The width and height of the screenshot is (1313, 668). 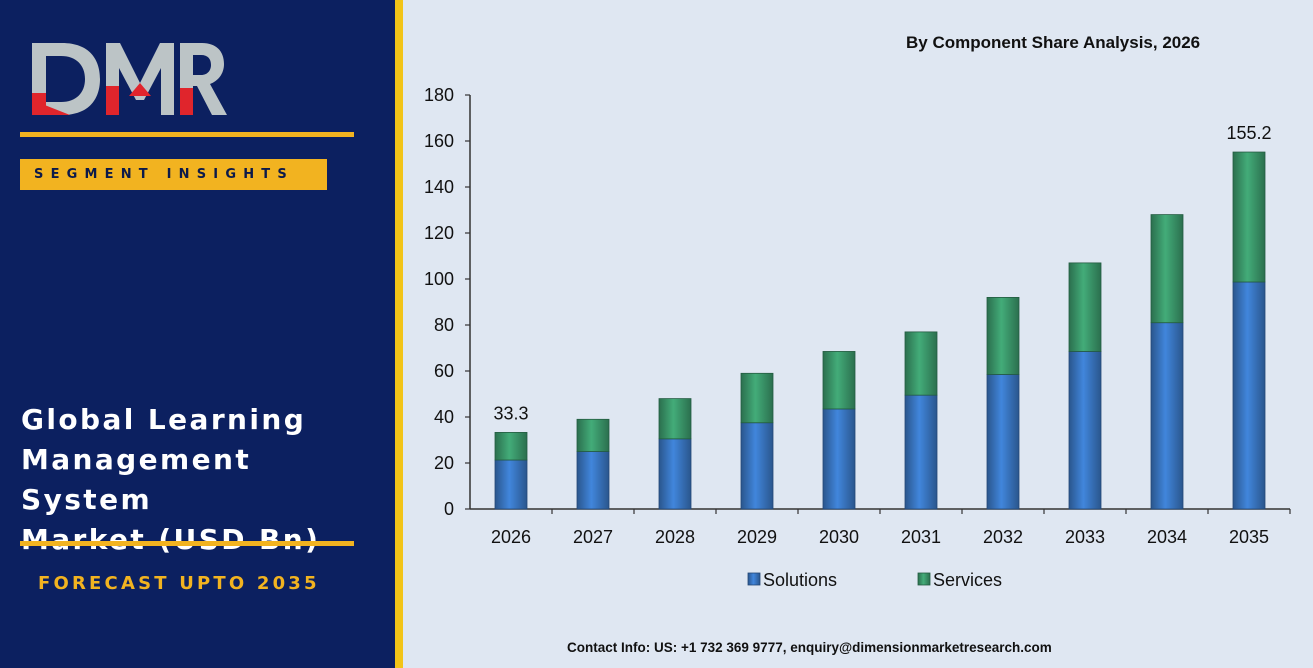 What do you see at coordinates (439, 279) in the screenshot?
I see `y-tick-label: 100` at bounding box center [439, 279].